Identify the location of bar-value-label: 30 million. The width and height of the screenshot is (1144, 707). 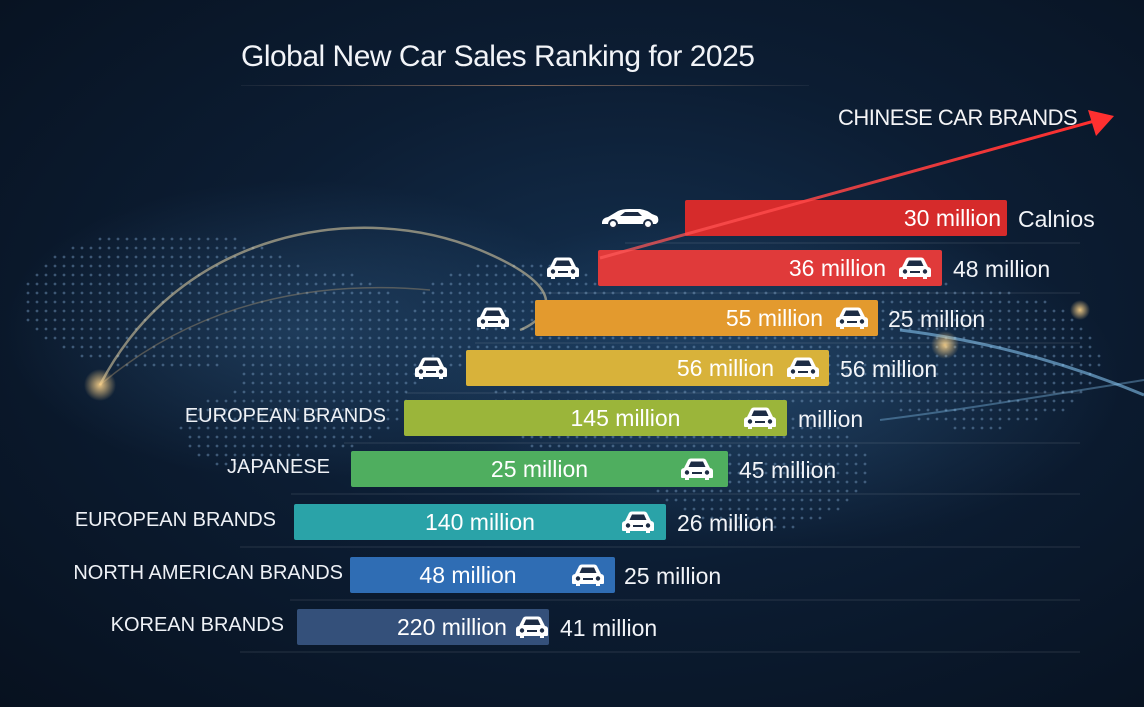
(952, 218).